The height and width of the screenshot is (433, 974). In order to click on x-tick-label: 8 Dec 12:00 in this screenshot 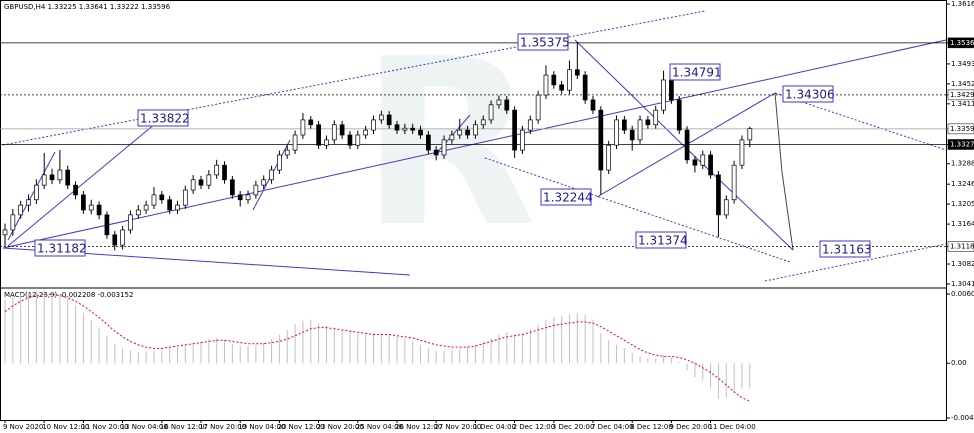, I will do `click(651, 427)`.